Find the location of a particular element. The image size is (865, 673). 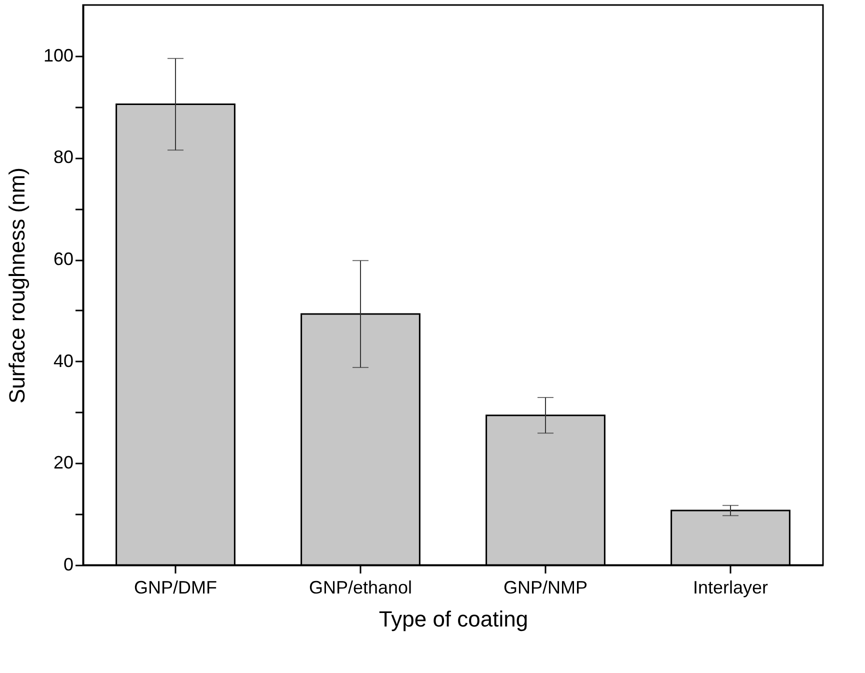

x-tick-label: GNP/DMF is located at coordinates (175, 588).